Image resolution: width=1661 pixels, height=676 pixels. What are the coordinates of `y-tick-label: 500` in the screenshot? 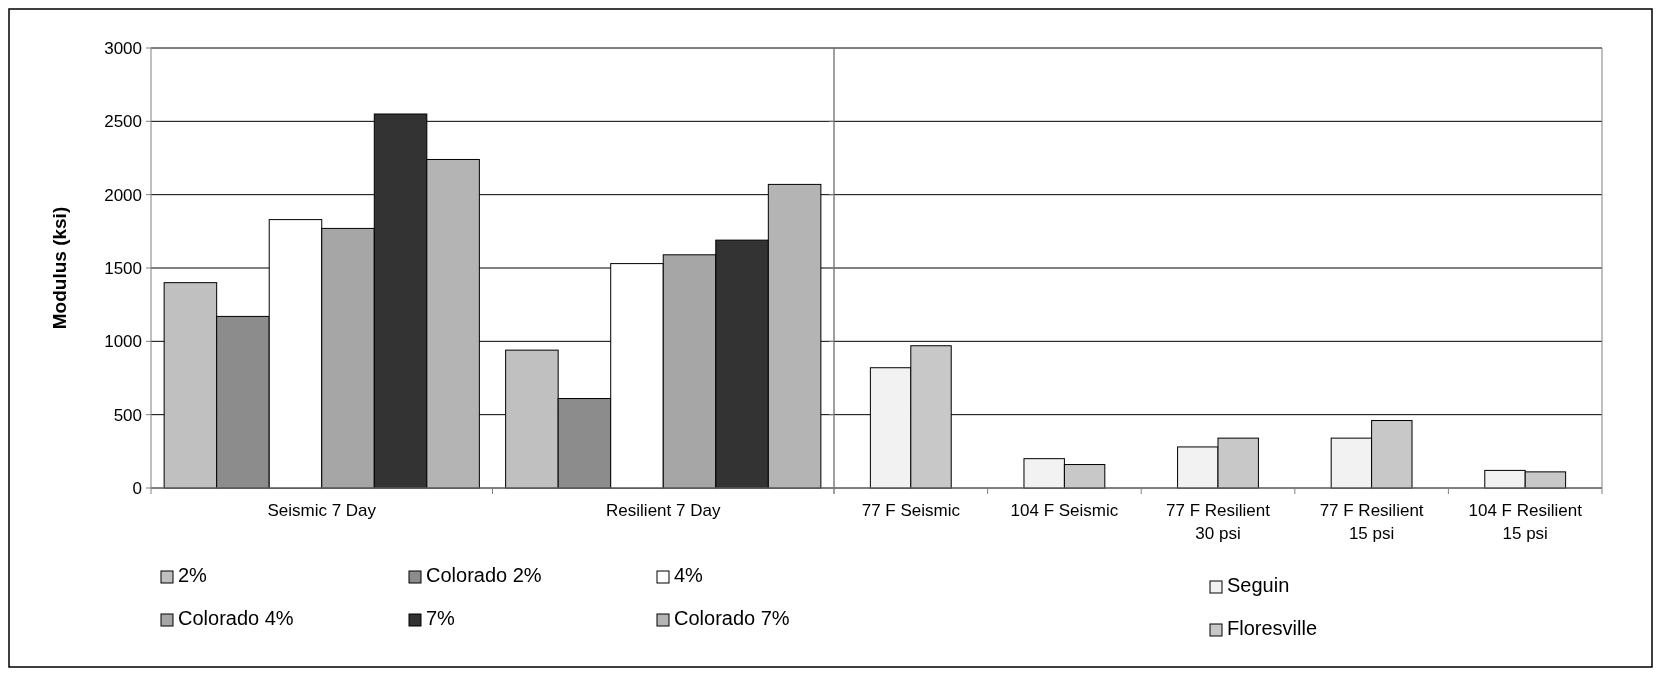 It's located at (127, 415).